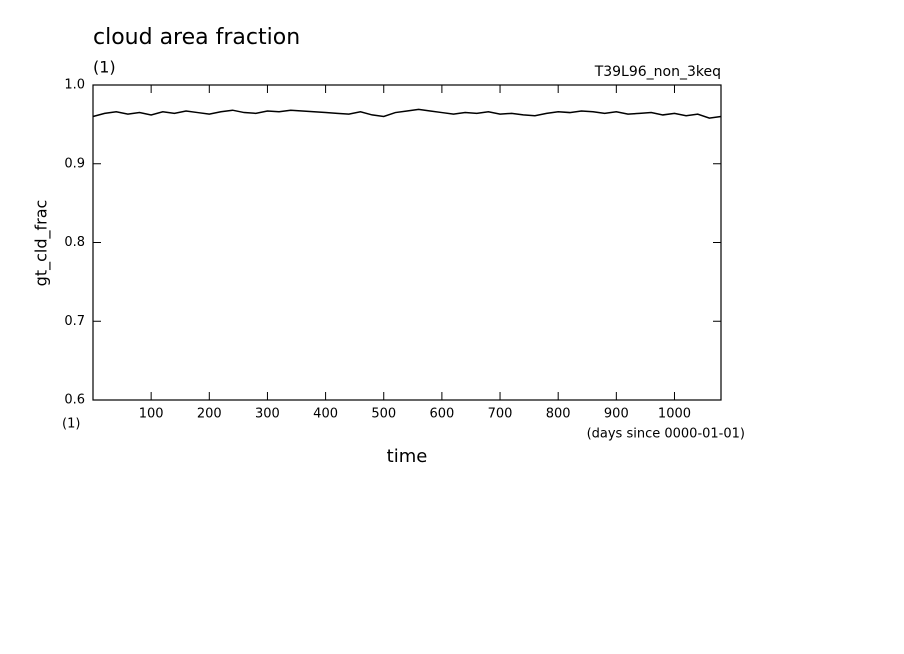  Describe the element at coordinates (74, 242) in the screenshot. I see `y-tick-label: 0.8` at that location.